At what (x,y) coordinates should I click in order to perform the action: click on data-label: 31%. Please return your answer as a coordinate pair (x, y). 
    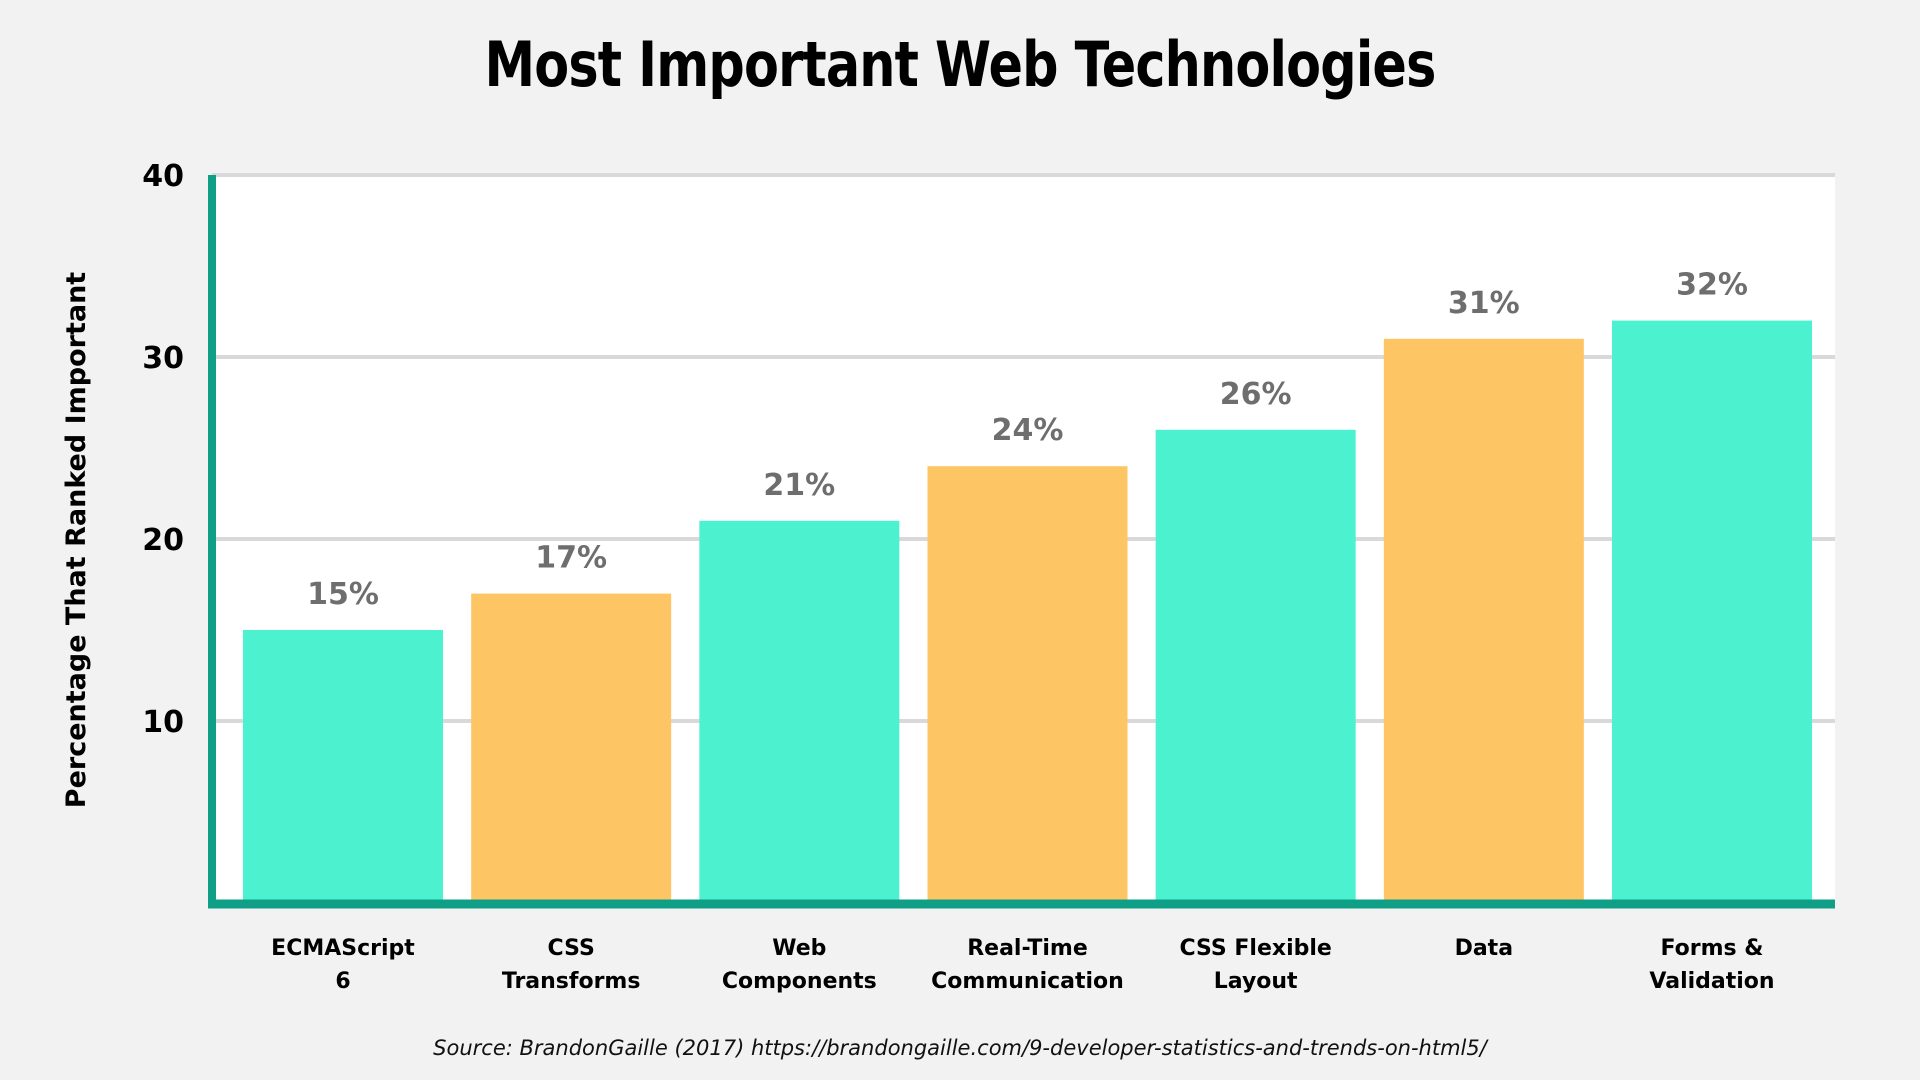
    Looking at the image, I should click on (1484, 303).